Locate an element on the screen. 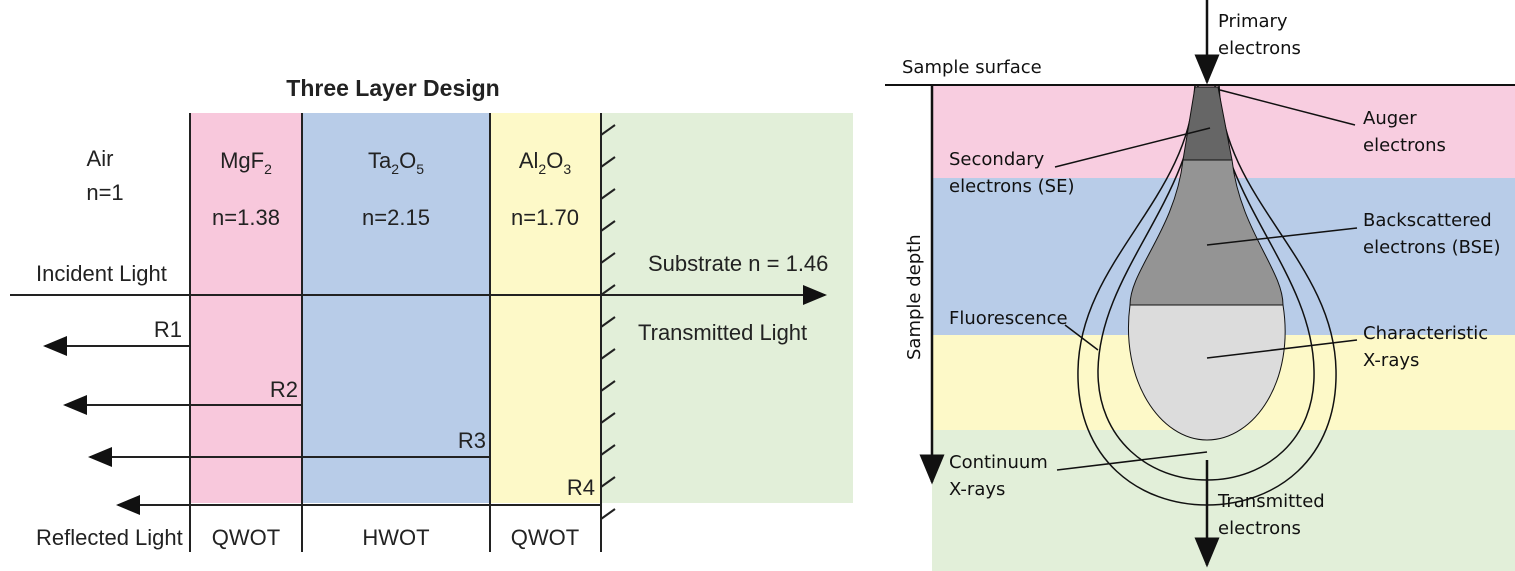 This screenshot has height=571, width=1515. formula: MgF2 is located at coordinates (246, 162).